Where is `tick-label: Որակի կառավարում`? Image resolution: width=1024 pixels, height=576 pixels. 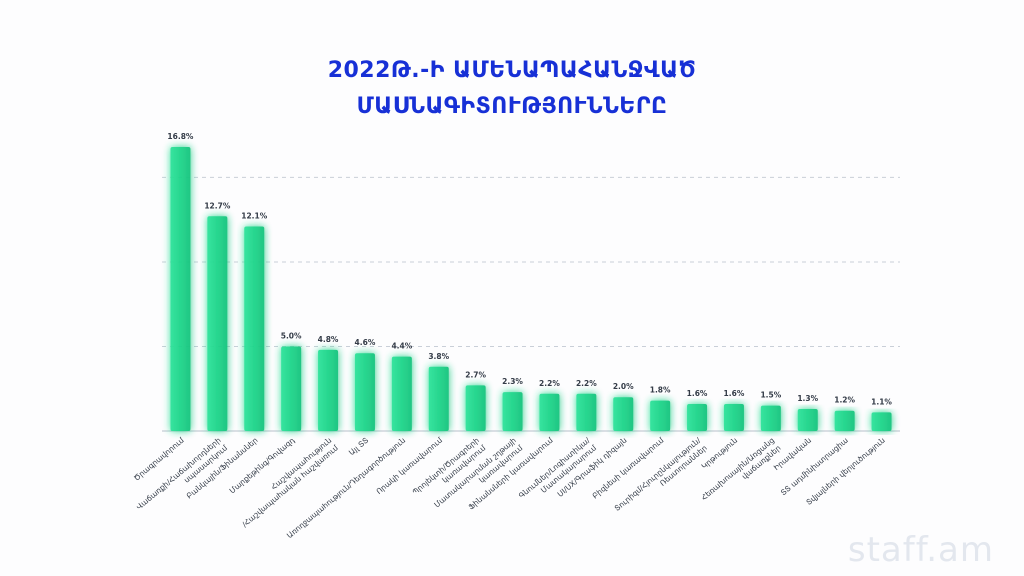 tick-label: Որակի կառավարում is located at coordinates (409, 465).